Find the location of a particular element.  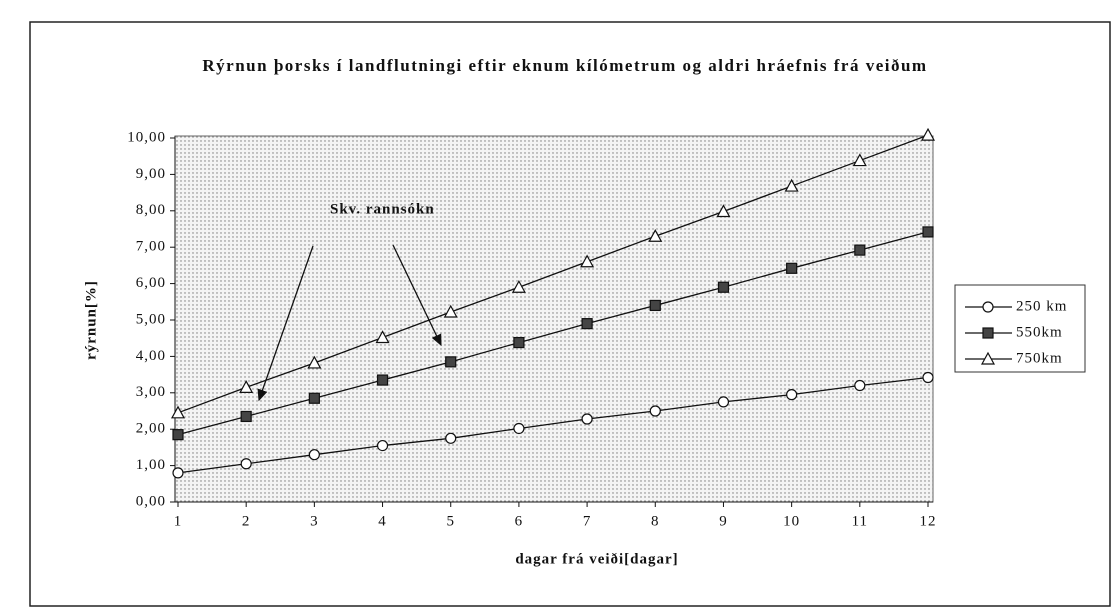

x-axis-label: dagar frá veiði[dagar] is located at coordinates (596, 559).